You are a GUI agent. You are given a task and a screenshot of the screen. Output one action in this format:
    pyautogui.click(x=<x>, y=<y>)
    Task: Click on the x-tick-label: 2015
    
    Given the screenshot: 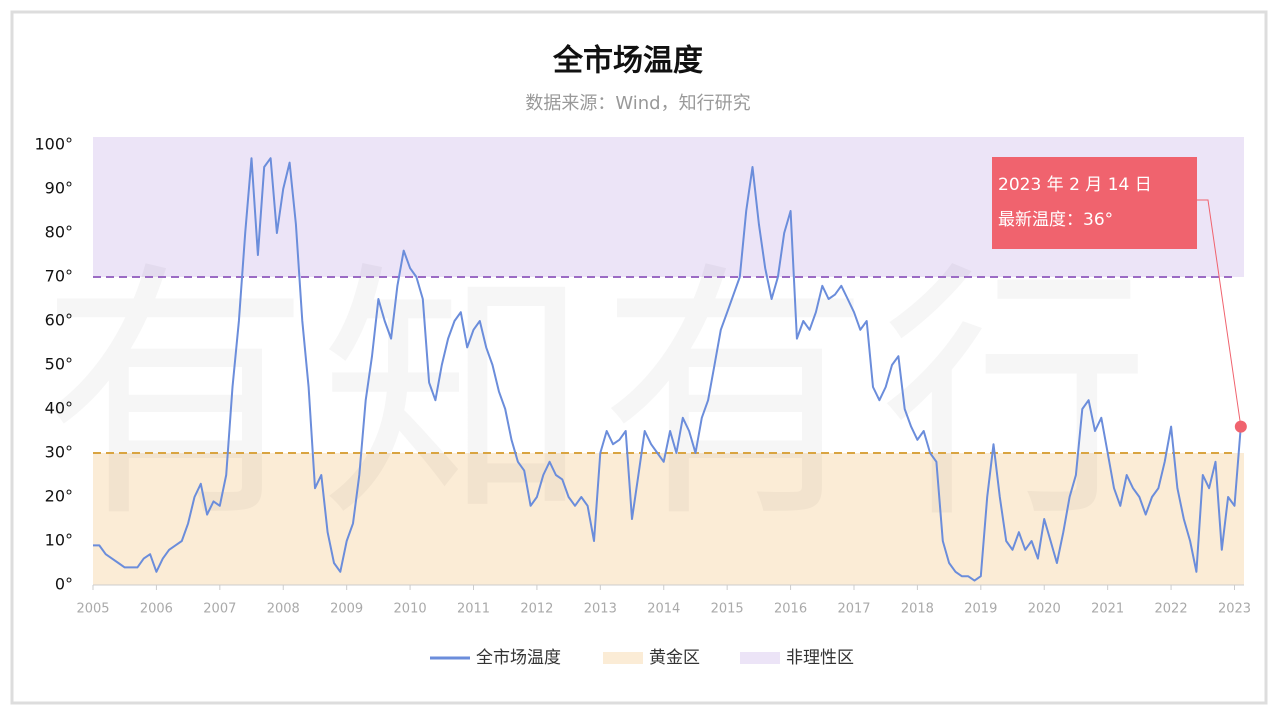 What is the action you would take?
    pyautogui.click(x=727, y=609)
    